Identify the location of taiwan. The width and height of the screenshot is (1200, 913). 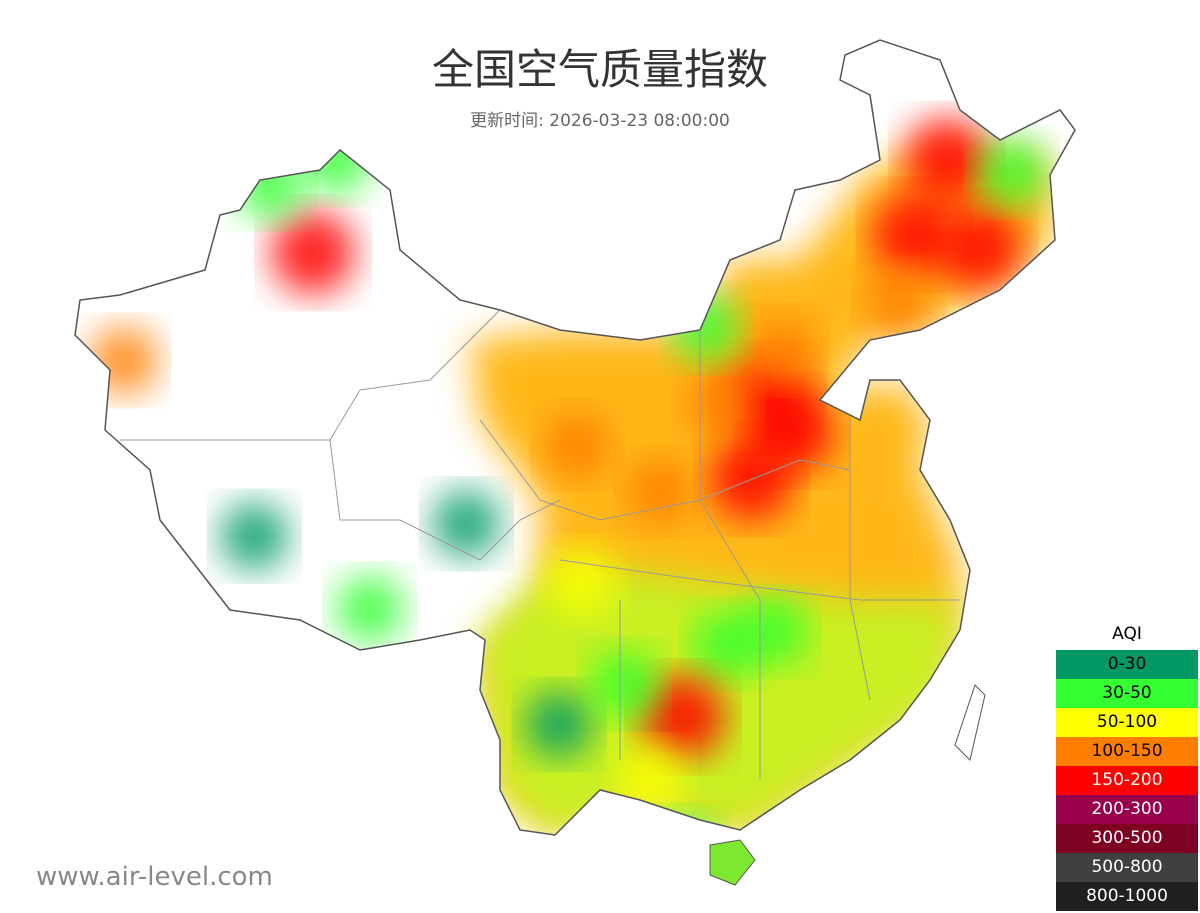
(970, 722).